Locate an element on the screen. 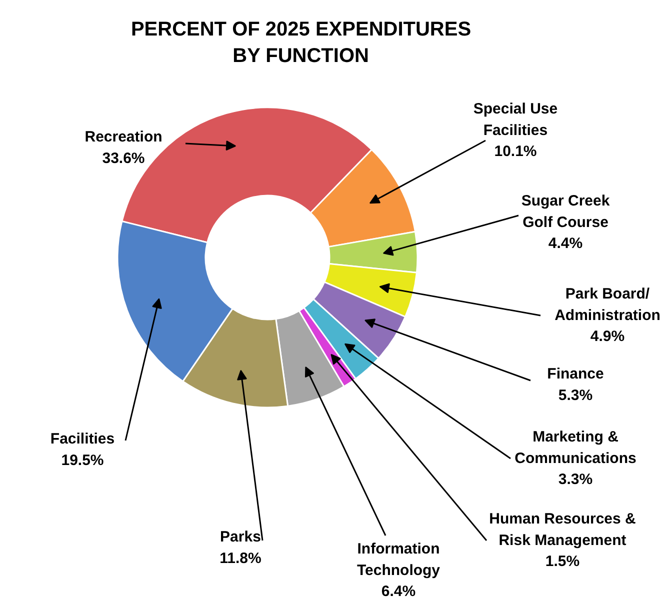  chart-title: PERCENT OF 2025 EXPENDITURES BY FUNCTION is located at coordinates (301, 42).